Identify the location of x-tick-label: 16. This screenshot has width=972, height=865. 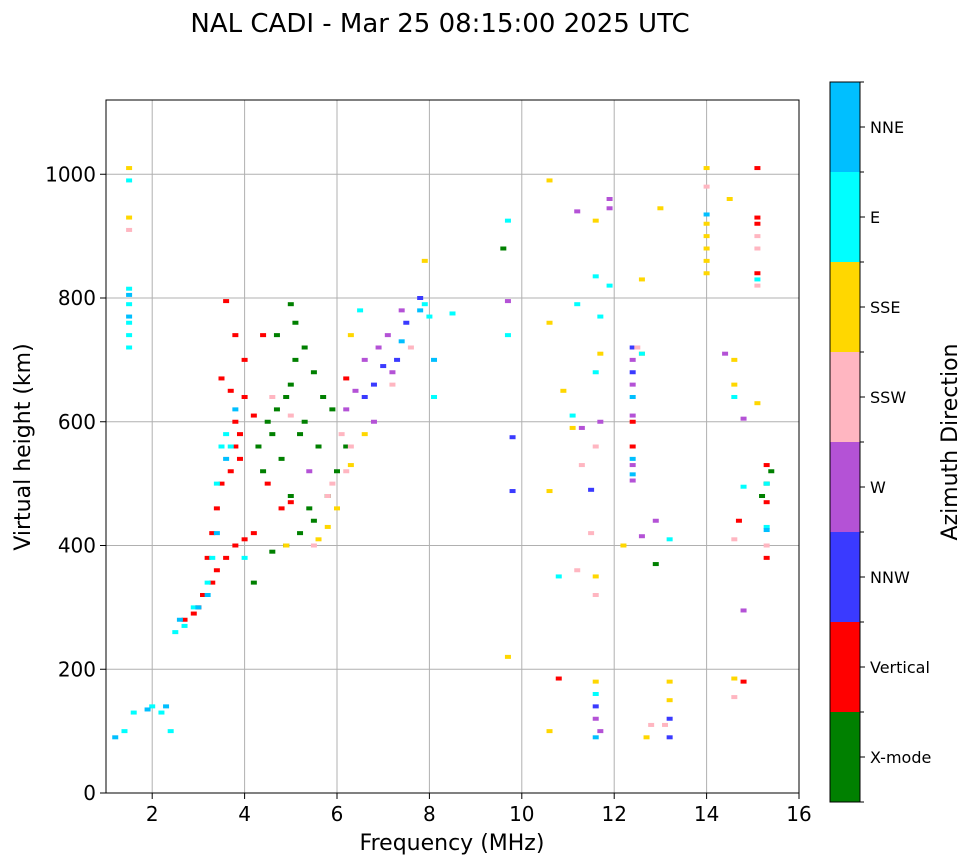
(798, 814).